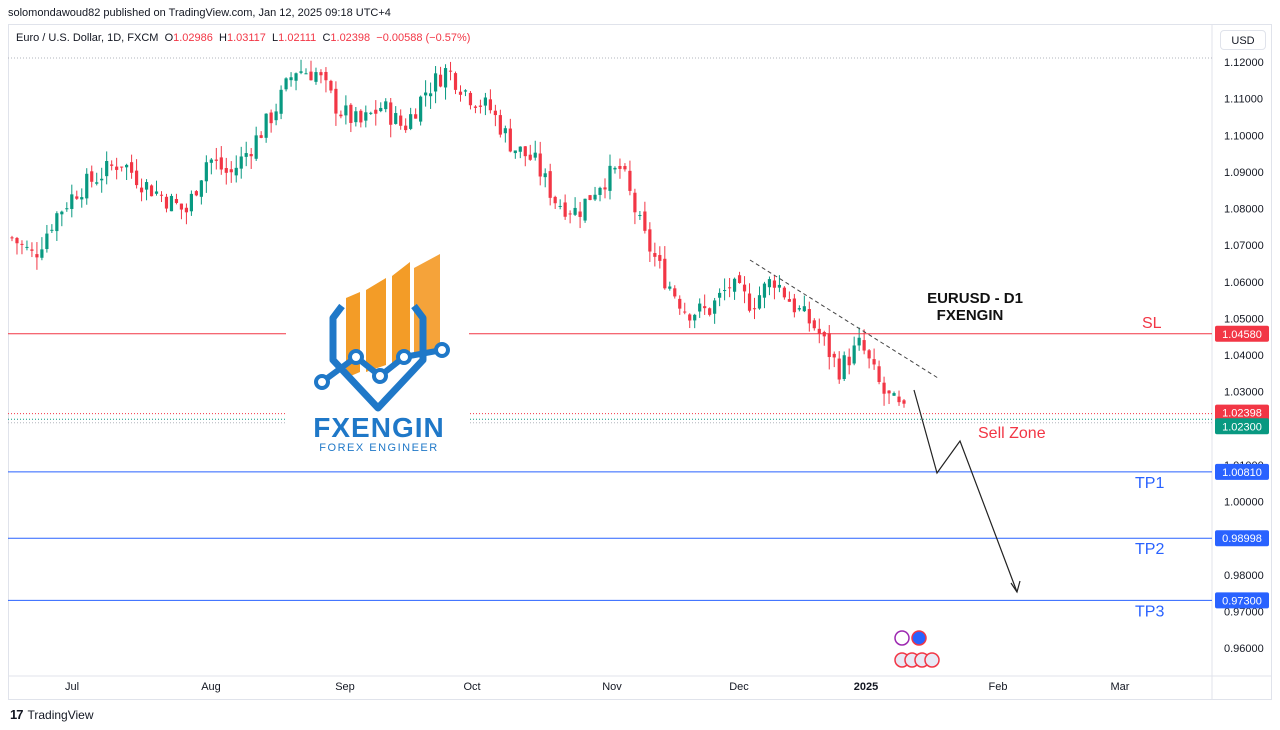 Image resolution: width=1280 pixels, height=730 pixels. Describe the element at coordinates (1244, 63) in the screenshot. I see `y-tick-label: 1.12000` at that location.